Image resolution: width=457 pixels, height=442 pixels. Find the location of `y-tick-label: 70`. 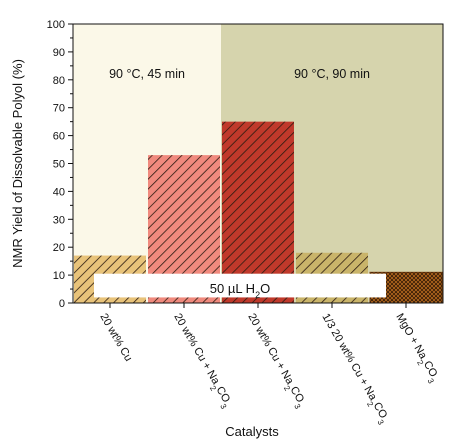

y-tick-label: 70 is located at coordinates (59, 109).